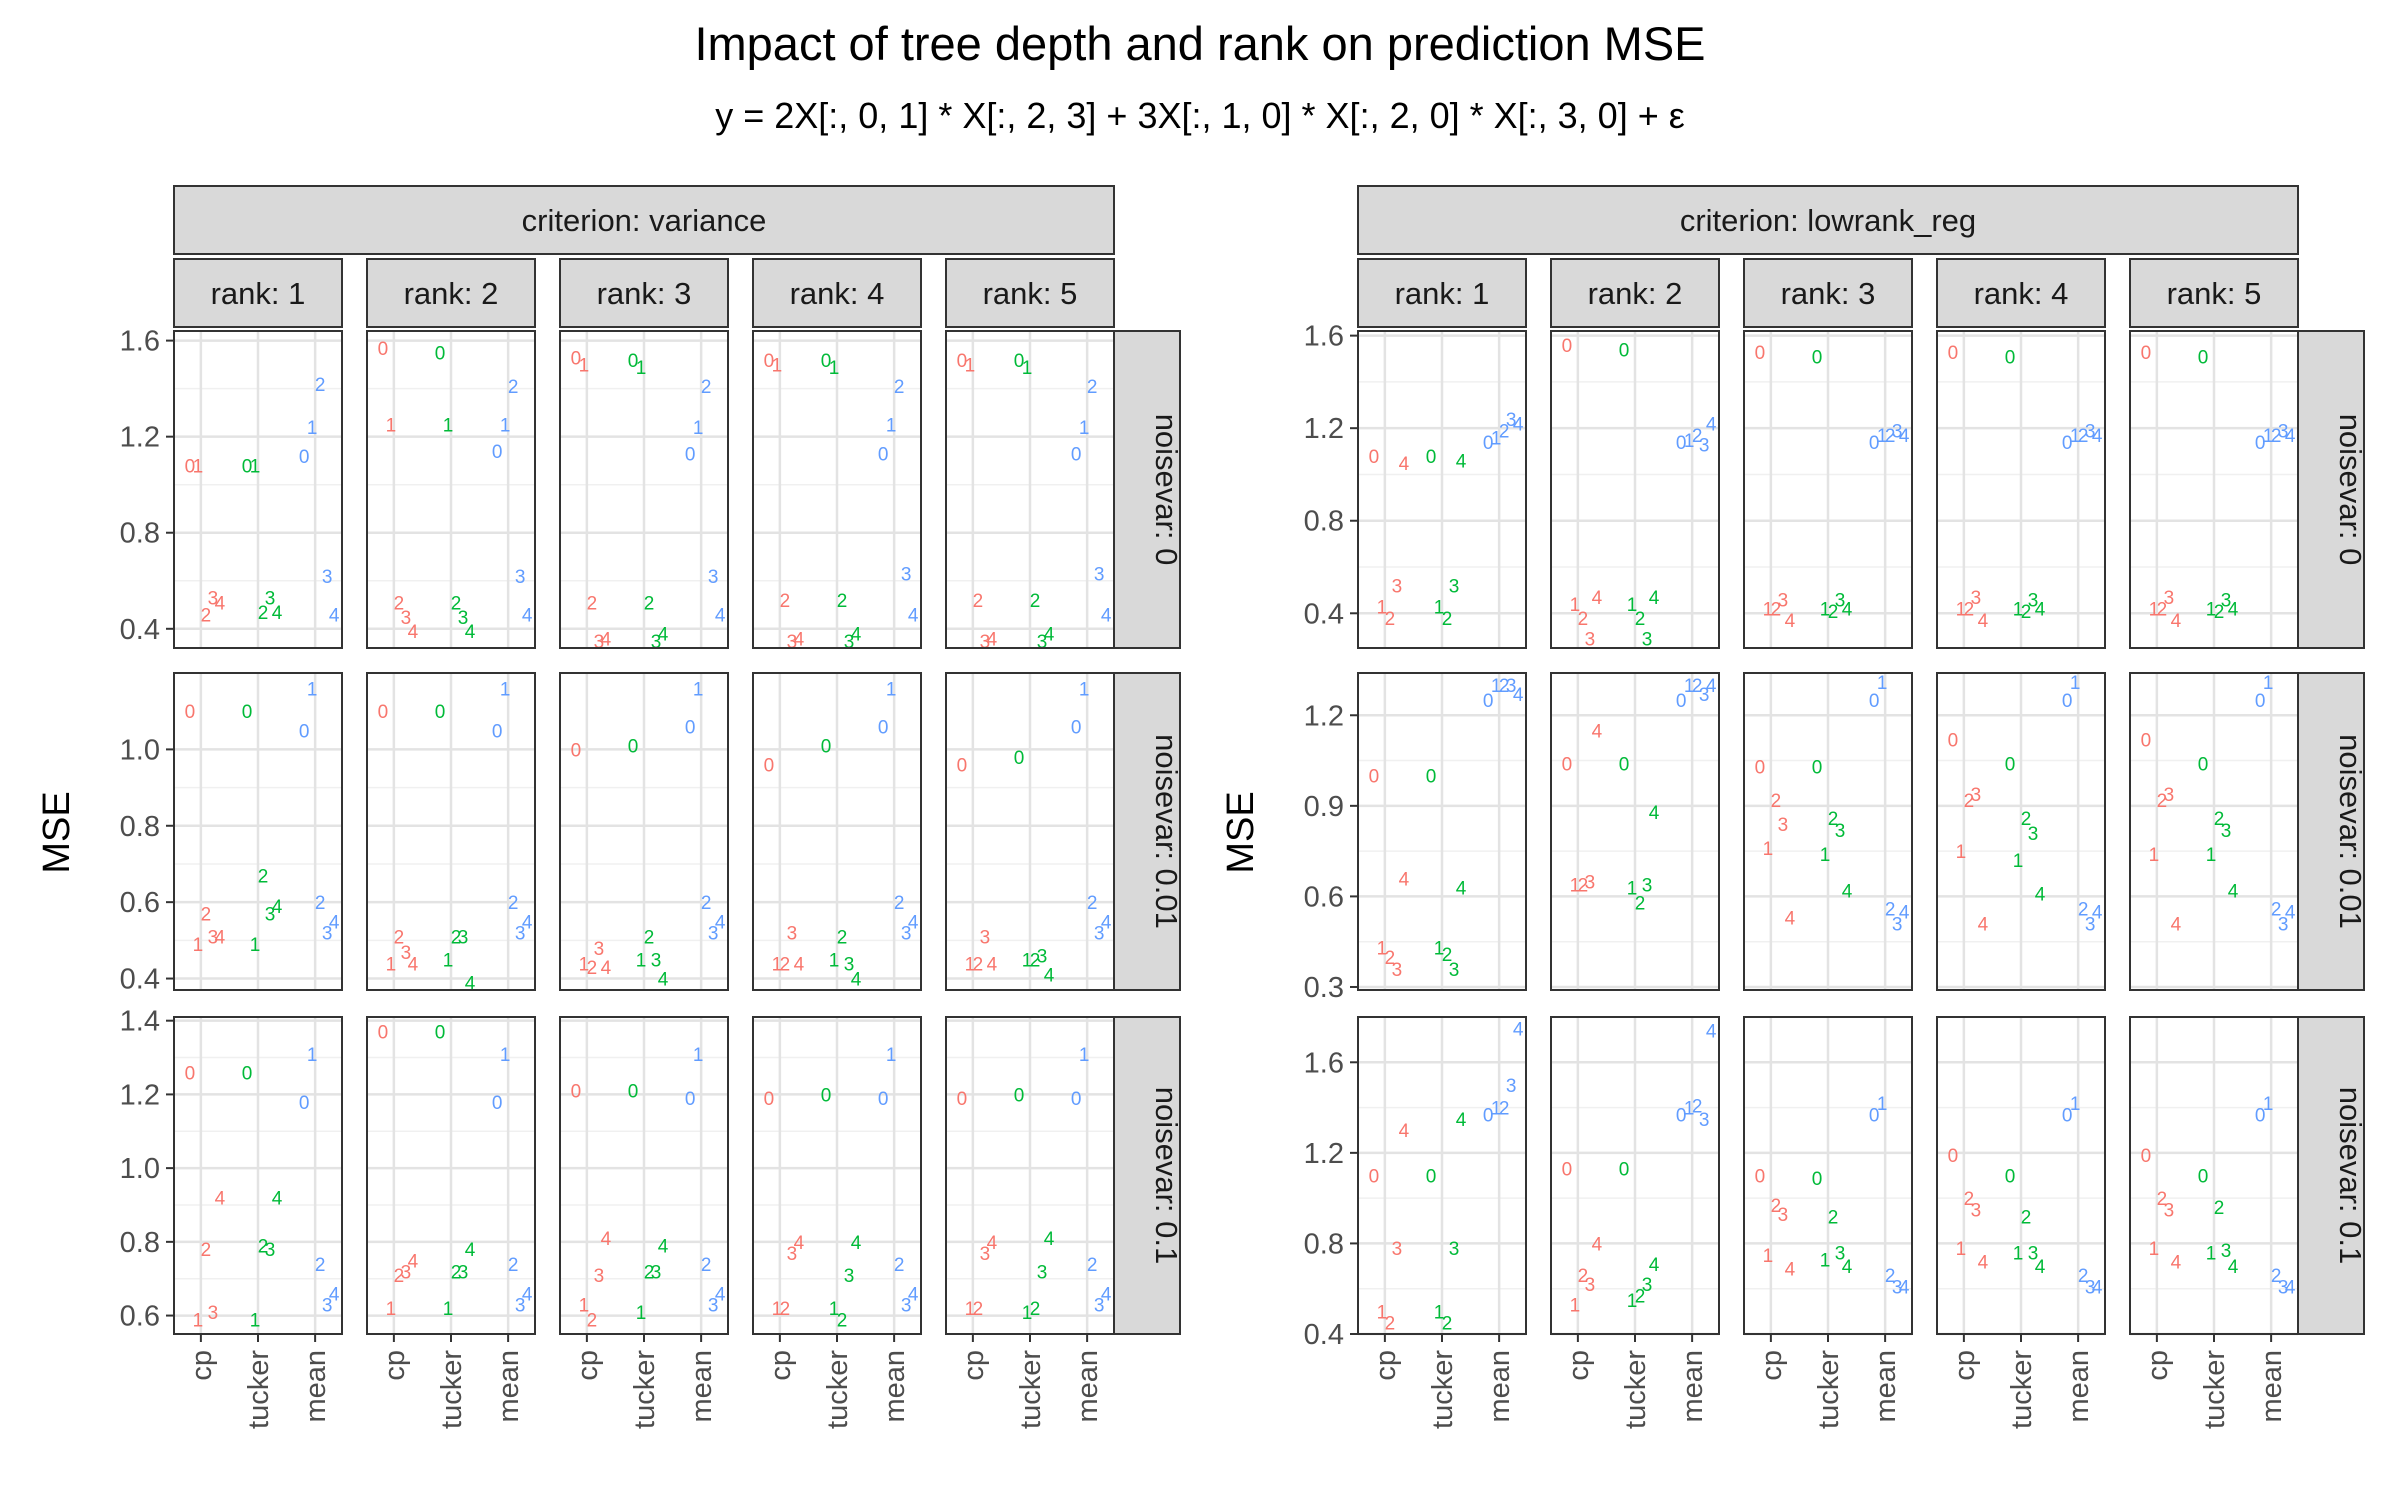  I want to click on noisevar-strip-group: noisevar: 0, so click(1146, 489).